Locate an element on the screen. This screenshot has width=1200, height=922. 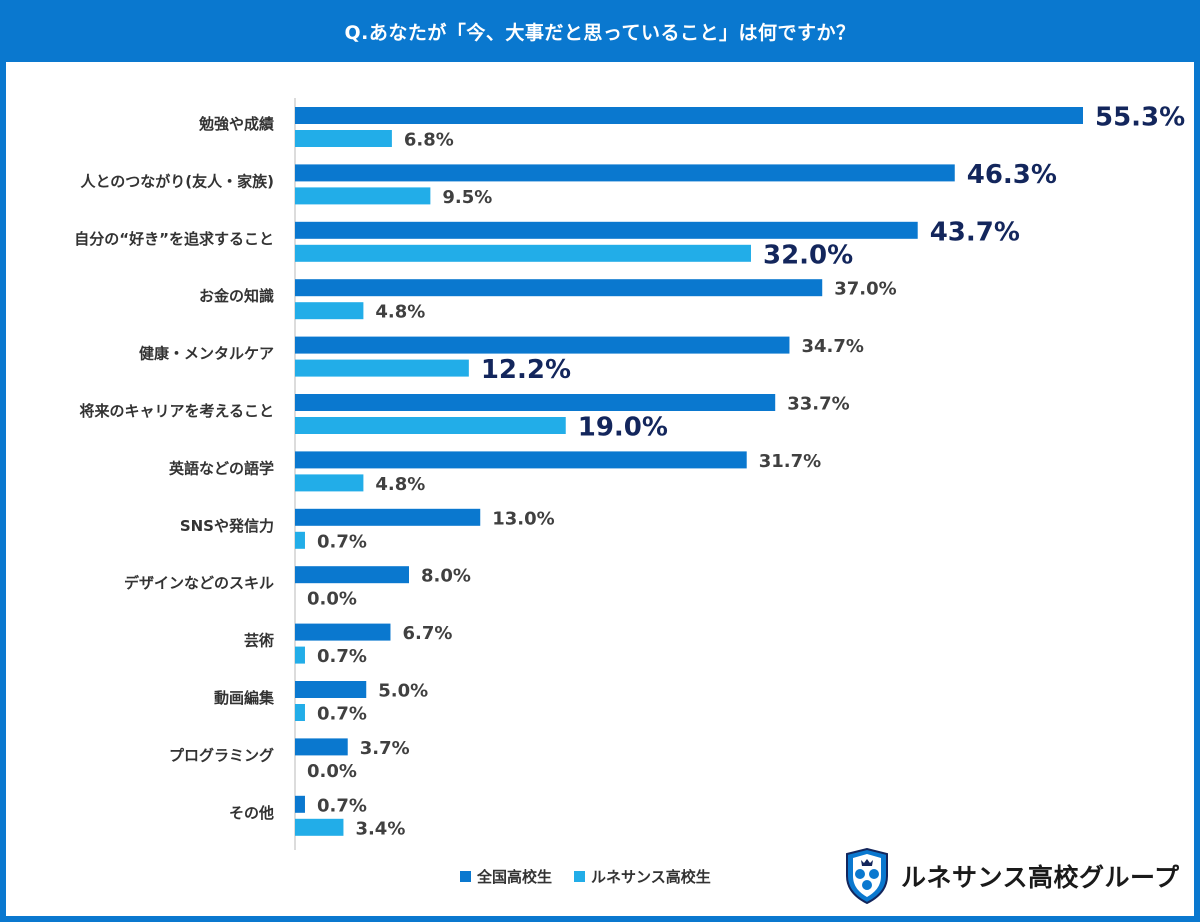
category-label: その他 is located at coordinates (251, 813).